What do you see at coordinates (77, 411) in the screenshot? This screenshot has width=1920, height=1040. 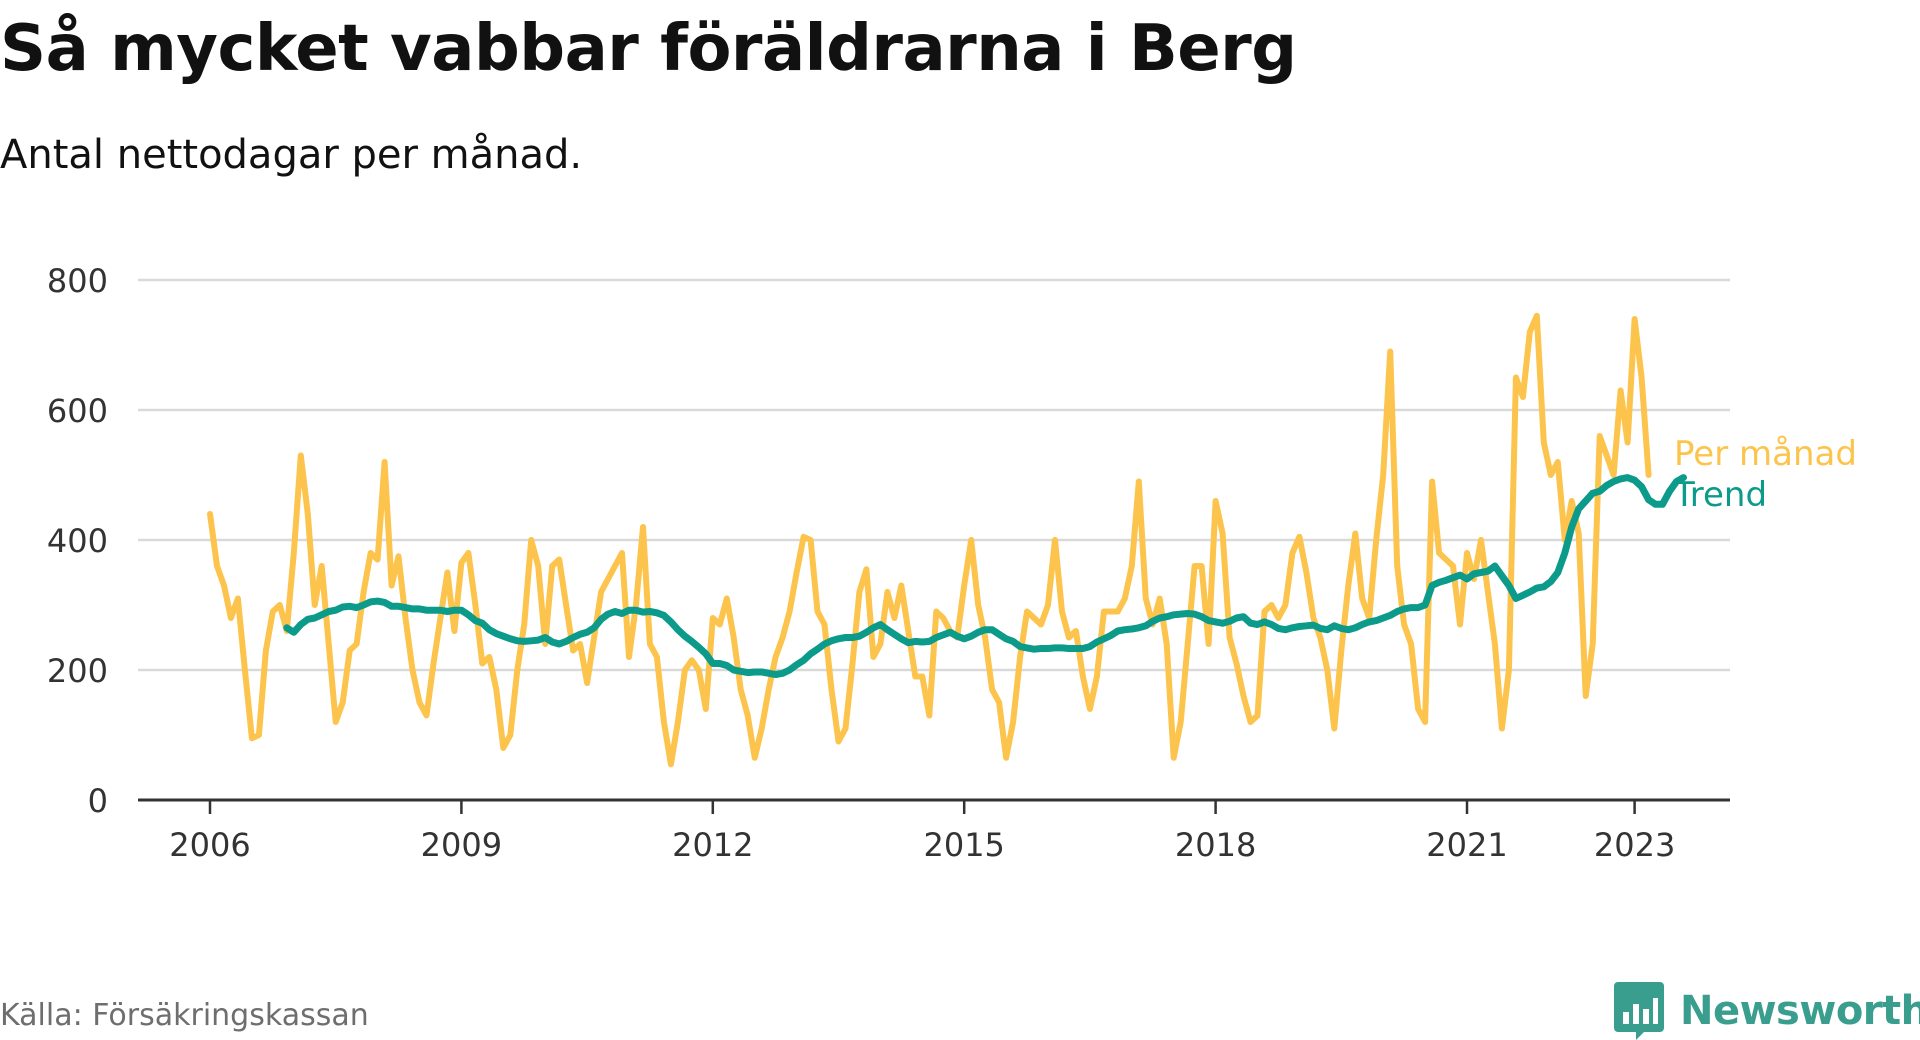 I see `y-tick-label: 600` at bounding box center [77, 411].